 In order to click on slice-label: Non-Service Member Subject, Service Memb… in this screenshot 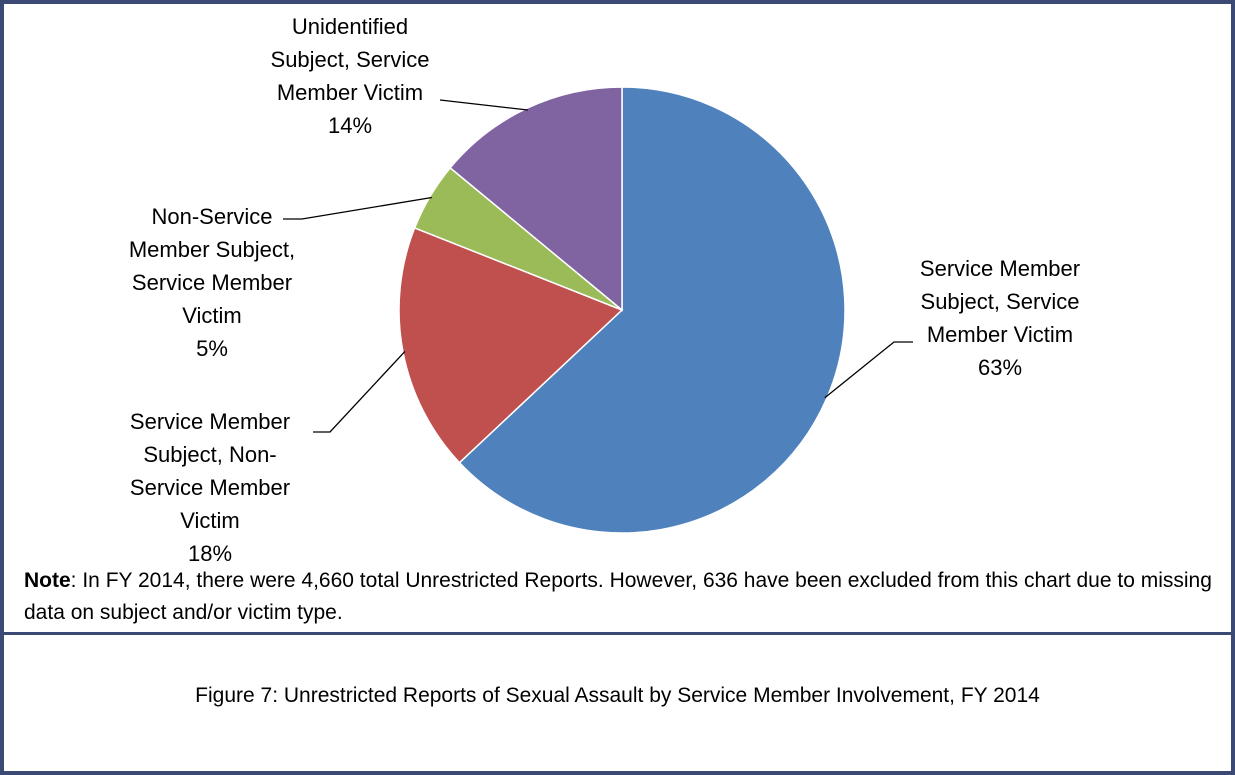, I will do `click(212, 282)`.